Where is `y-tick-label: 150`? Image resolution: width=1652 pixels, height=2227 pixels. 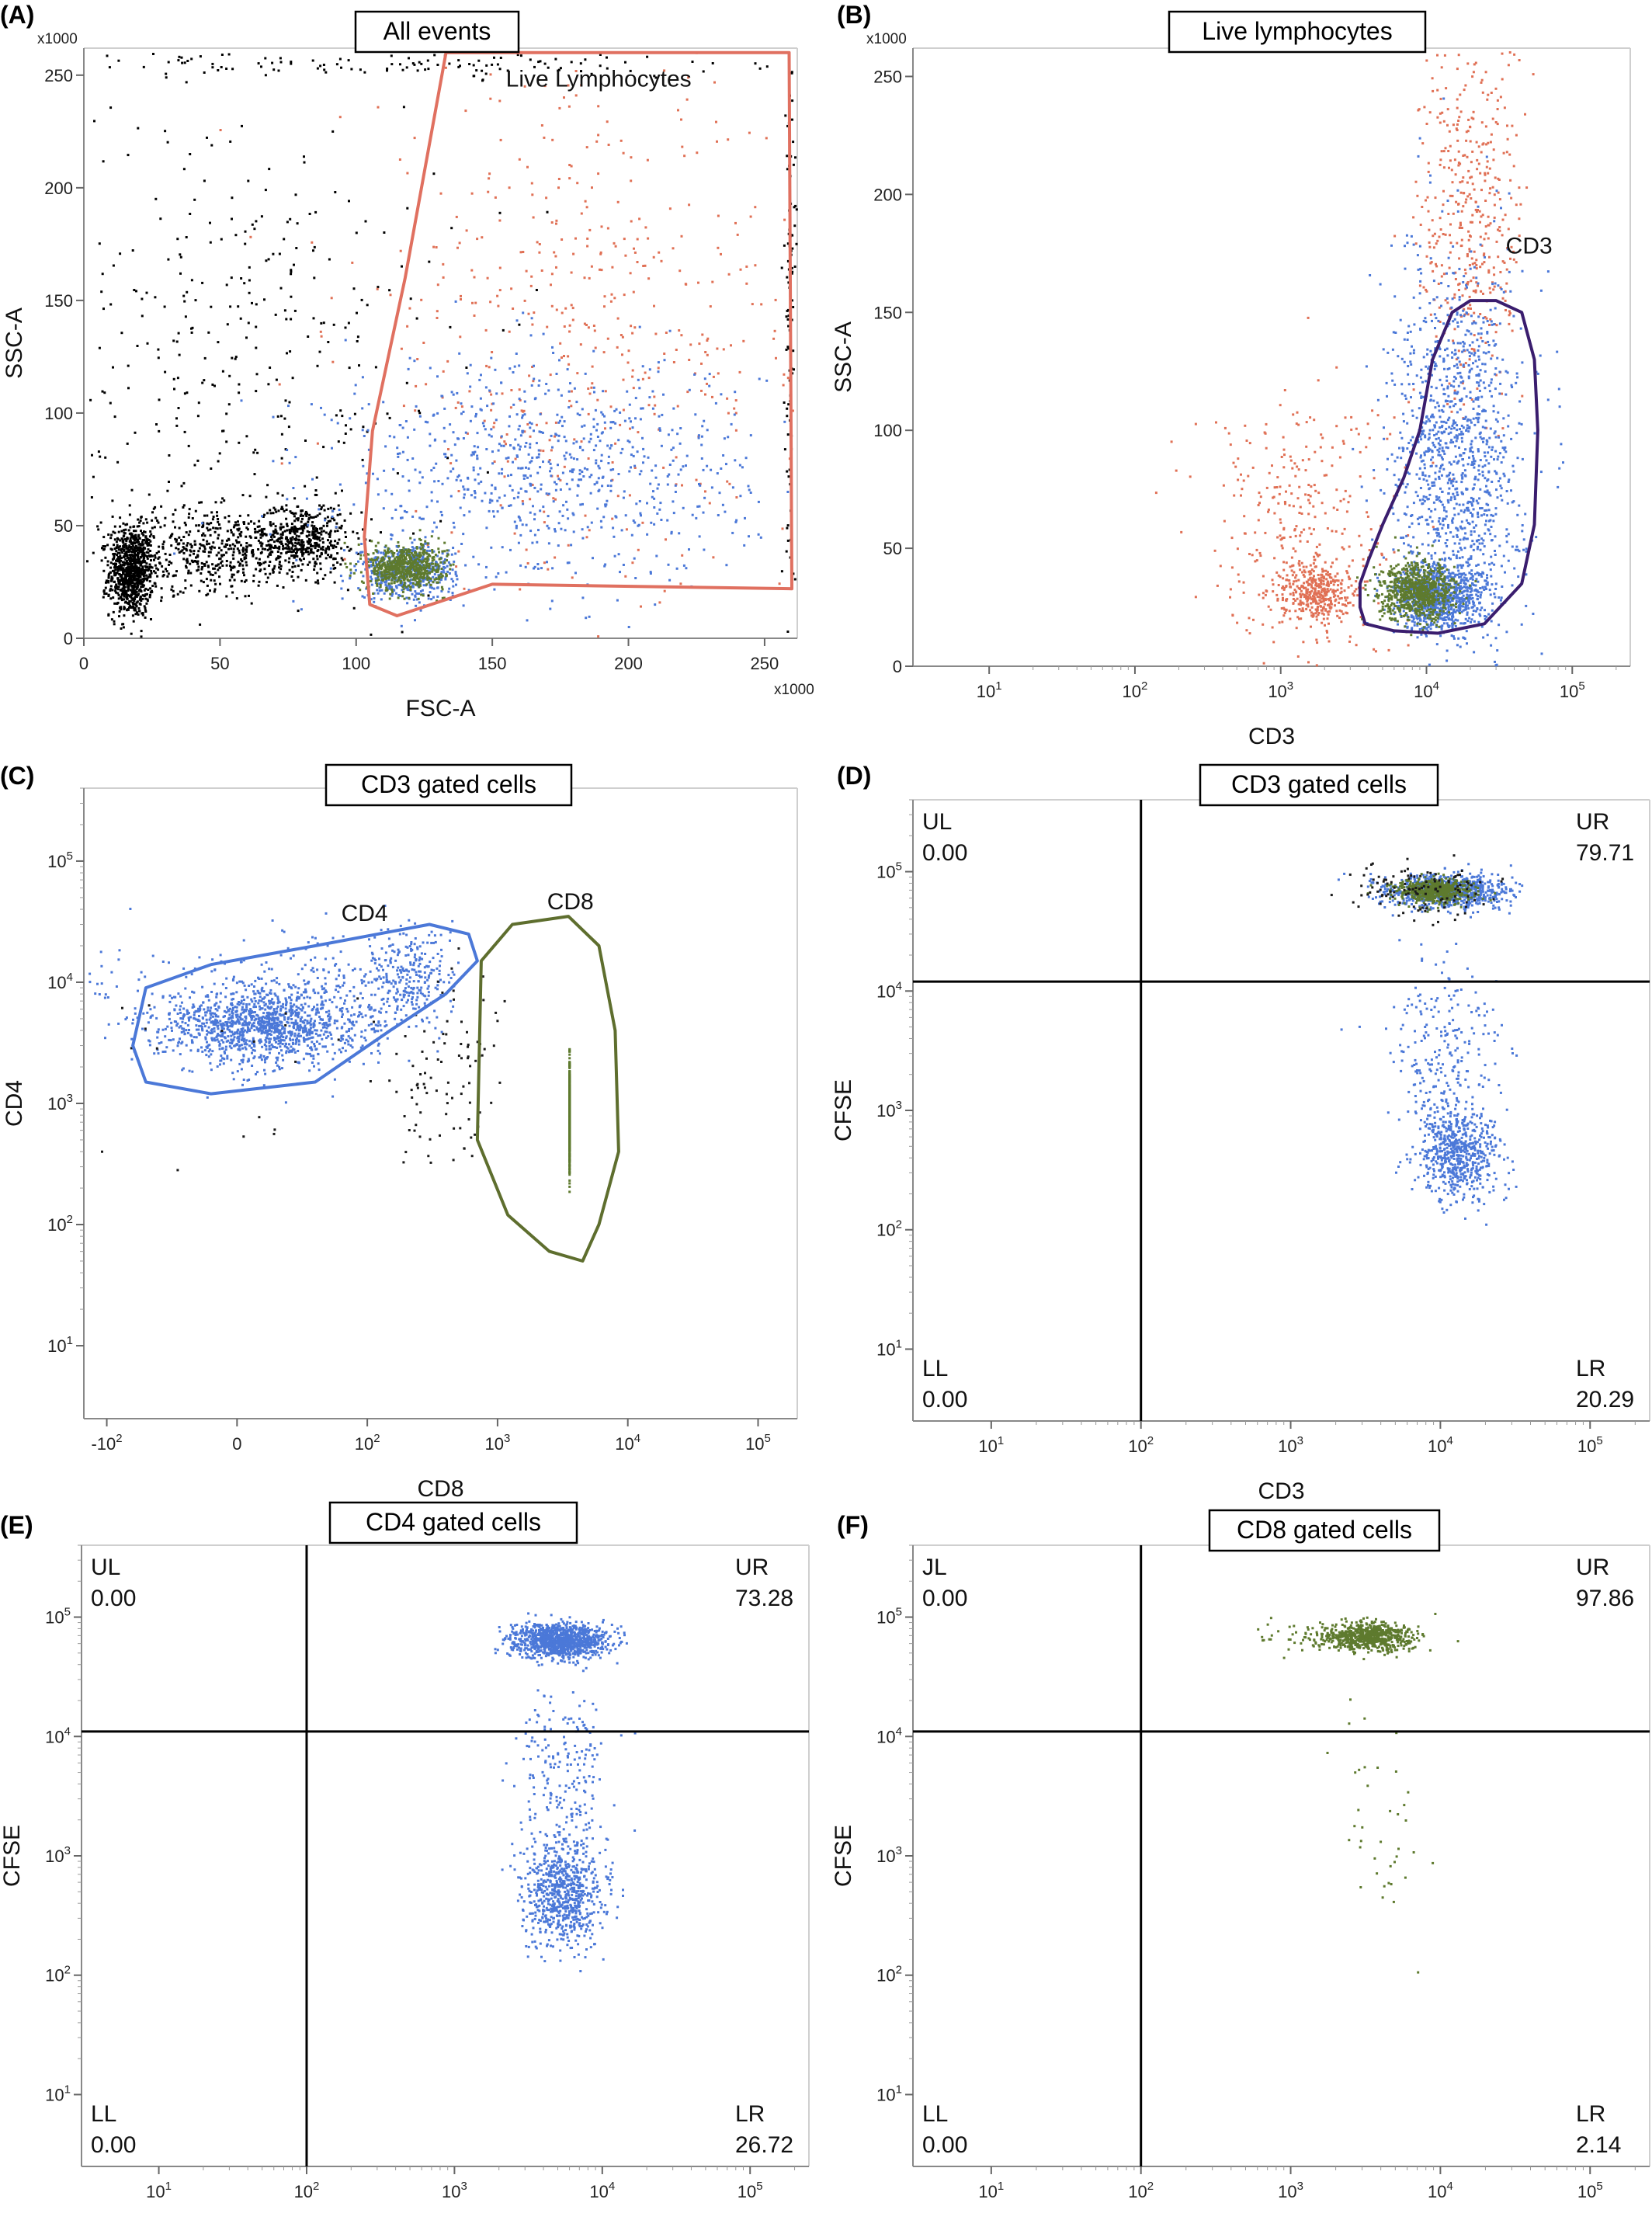 y-tick-label: 150 is located at coordinates (58, 301).